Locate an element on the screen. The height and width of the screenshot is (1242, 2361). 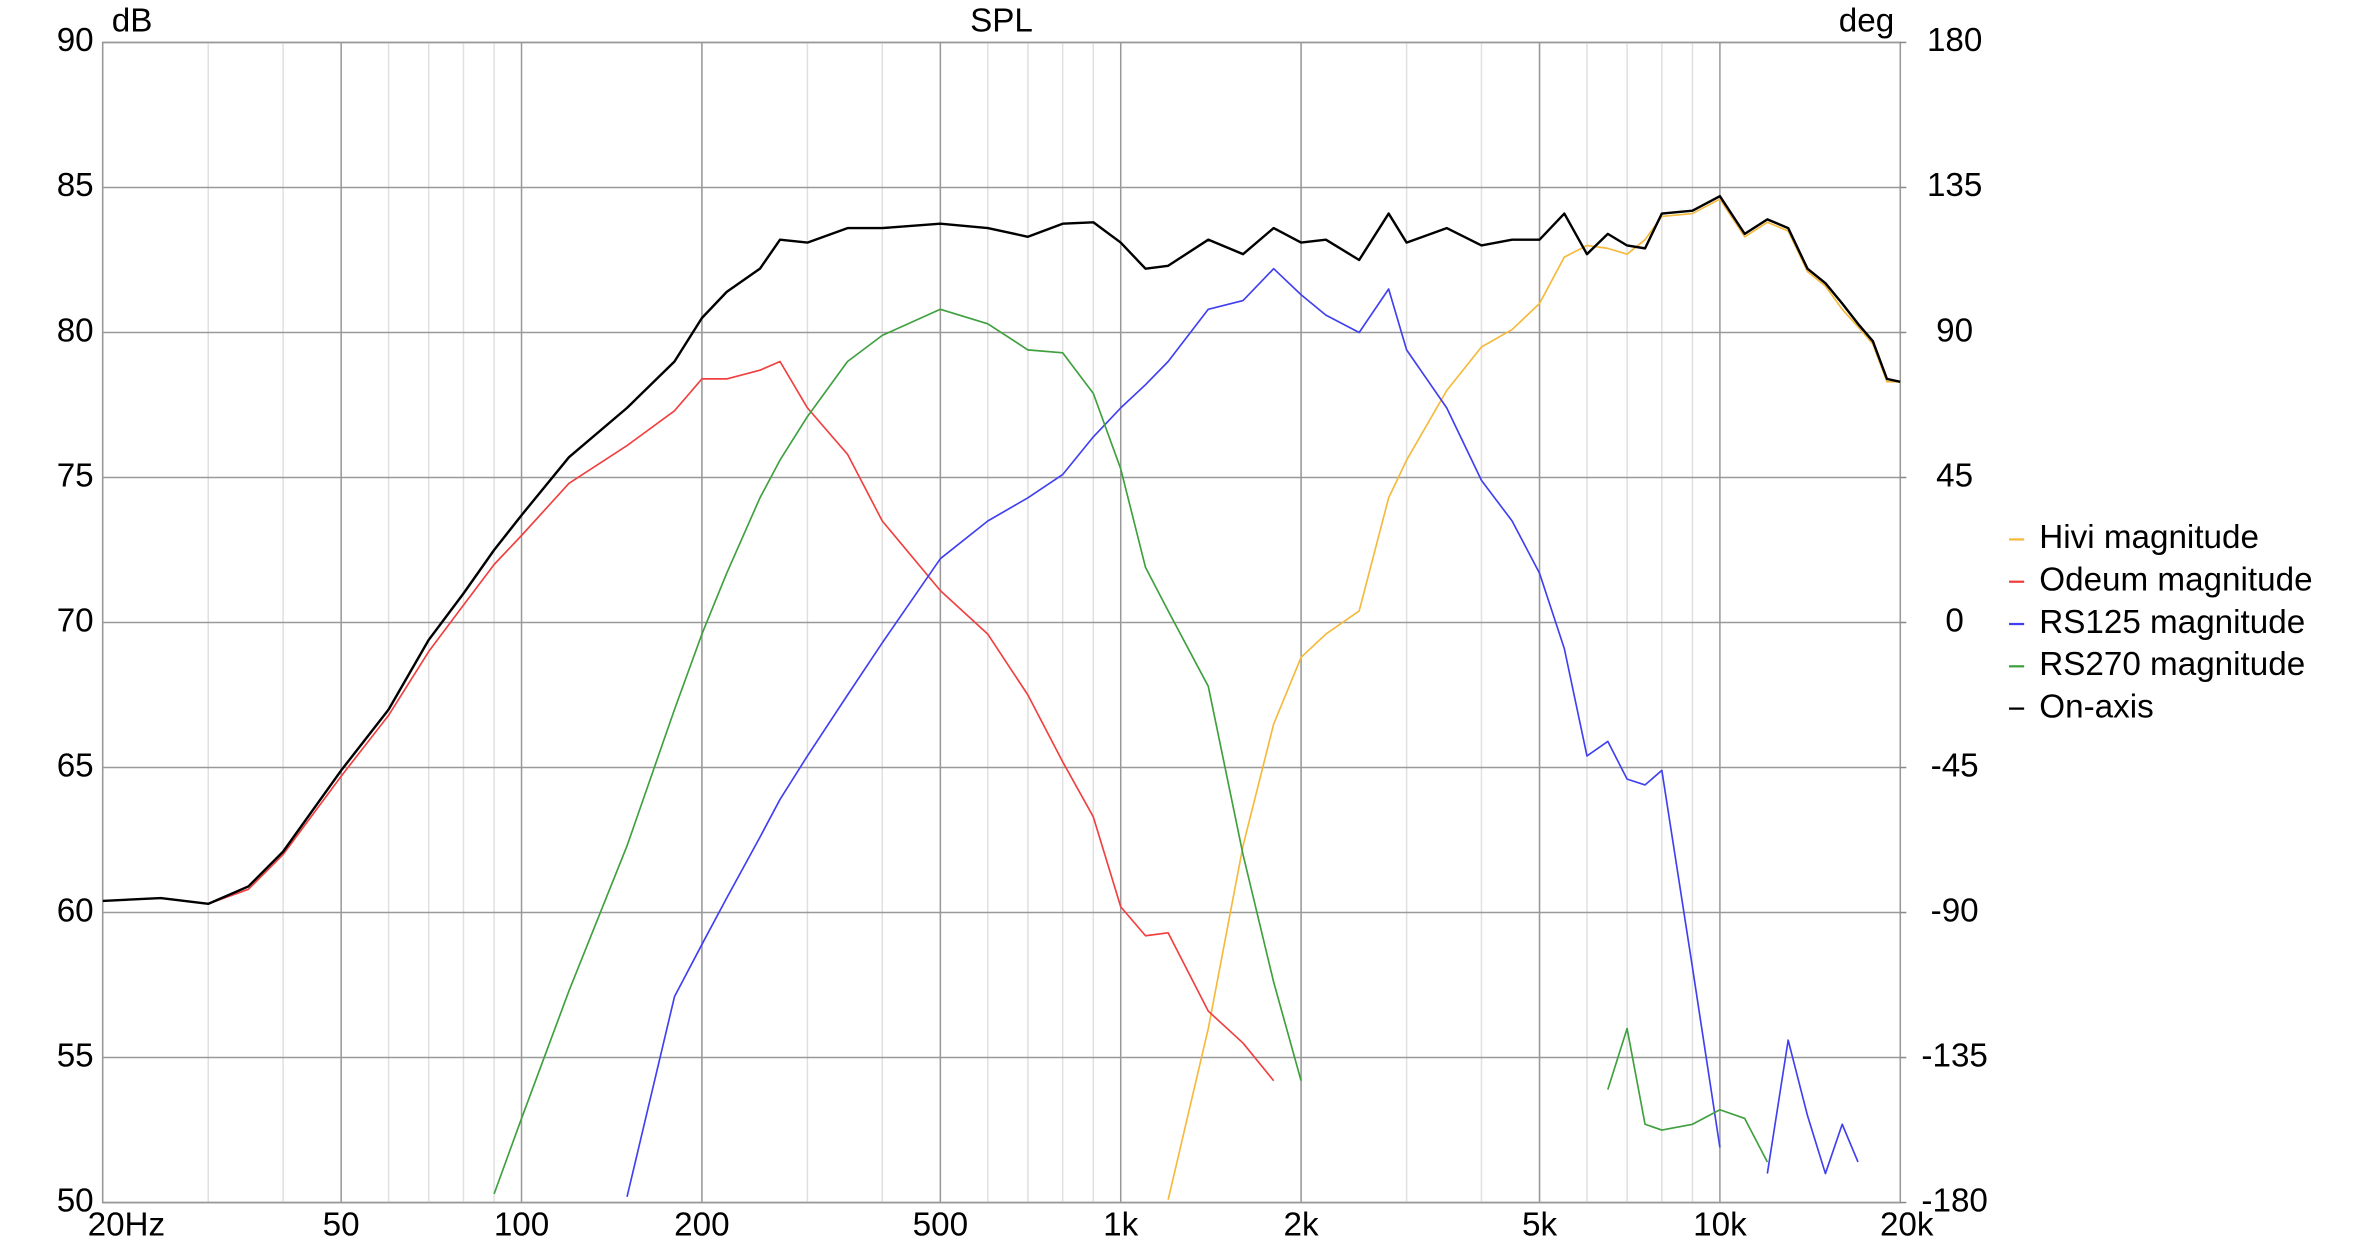
y-tick-label: 55 is located at coordinates (75, 1055).